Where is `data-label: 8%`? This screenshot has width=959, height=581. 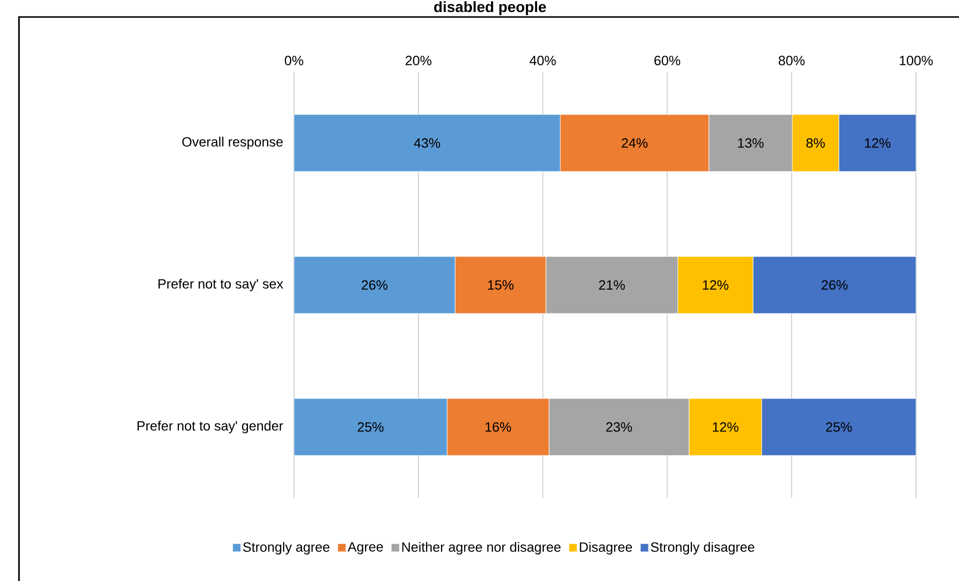
data-label: 8% is located at coordinates (815, 143).